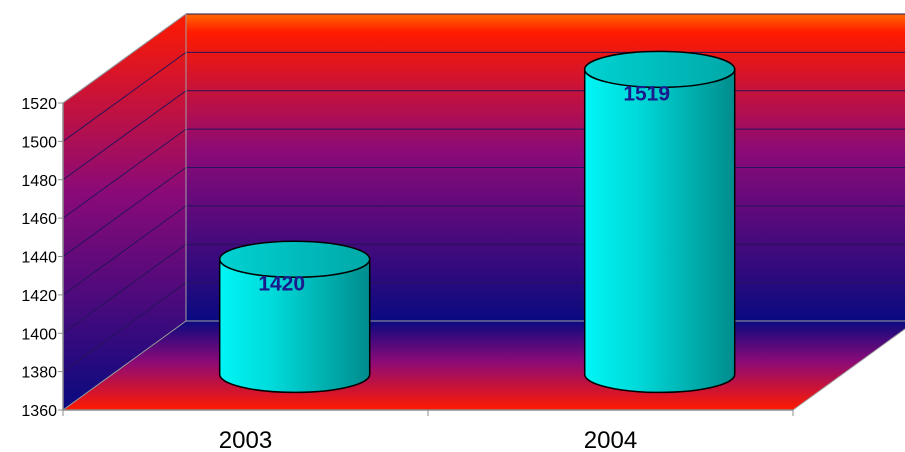 This screenshot has height=452, width=905. I want to click on y-tick-label: 1440, so click(39, 258).